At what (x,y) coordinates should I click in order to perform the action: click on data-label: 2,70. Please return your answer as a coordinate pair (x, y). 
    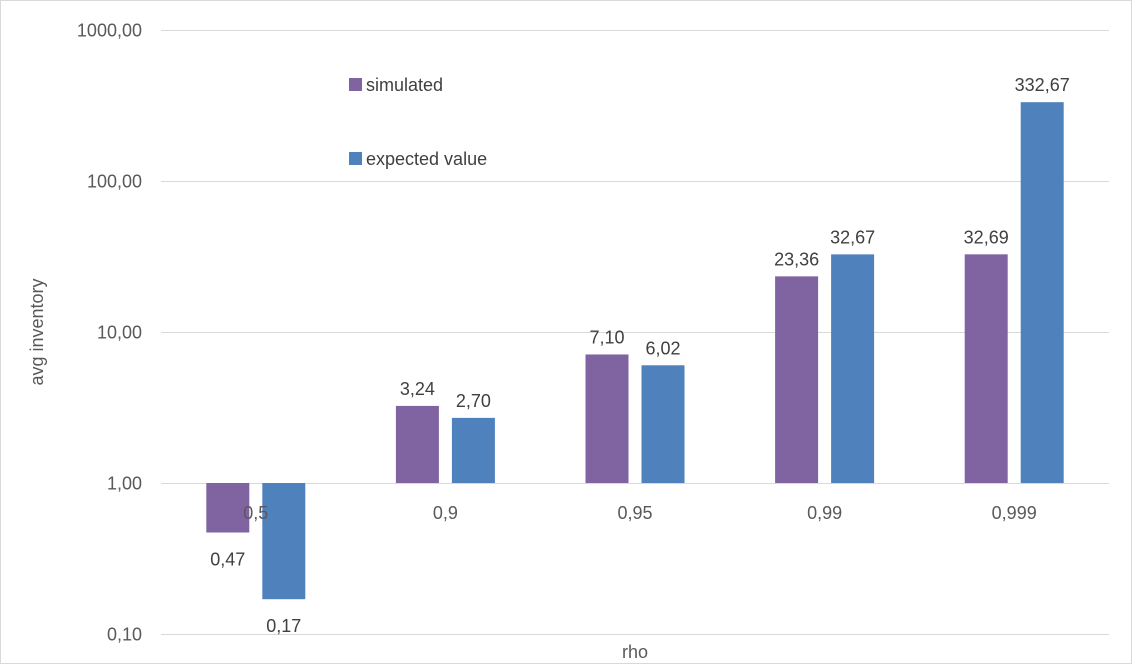
    Looking at the image, I should click on (473, 401).